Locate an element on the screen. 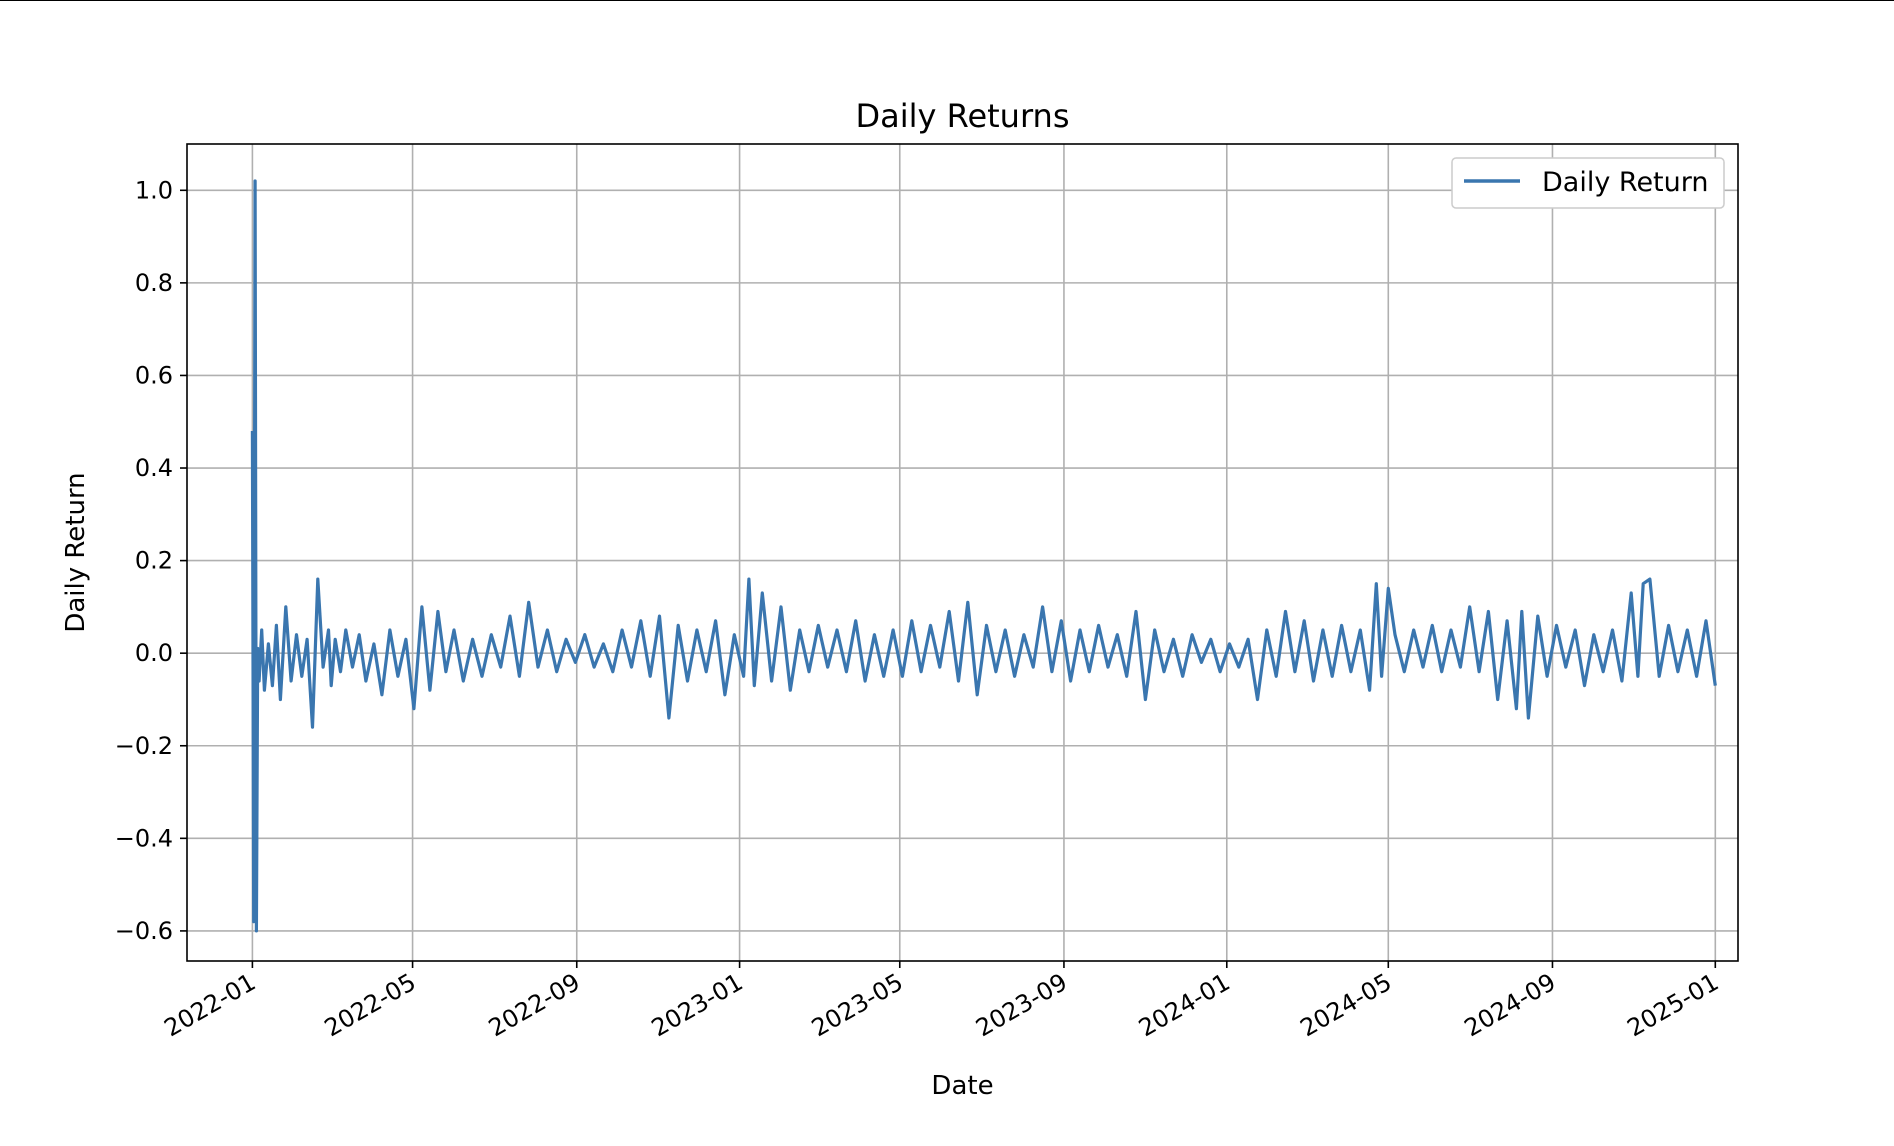 The image size is (1894, 1146). legend: Daily Return is located at coordinates (1588, 183).